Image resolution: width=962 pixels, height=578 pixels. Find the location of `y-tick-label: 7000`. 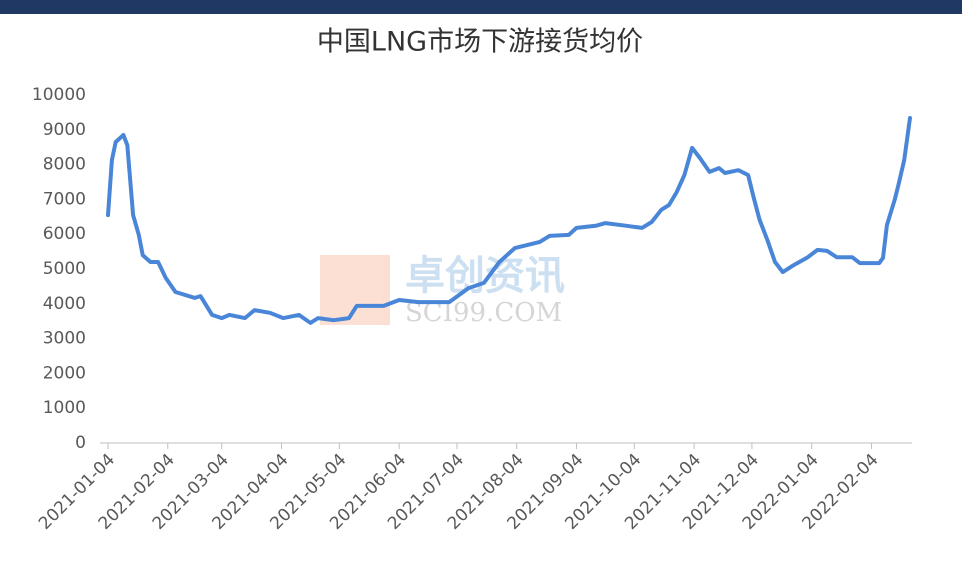

y-tick-label: 7000 is located at coordinates (64, 199).